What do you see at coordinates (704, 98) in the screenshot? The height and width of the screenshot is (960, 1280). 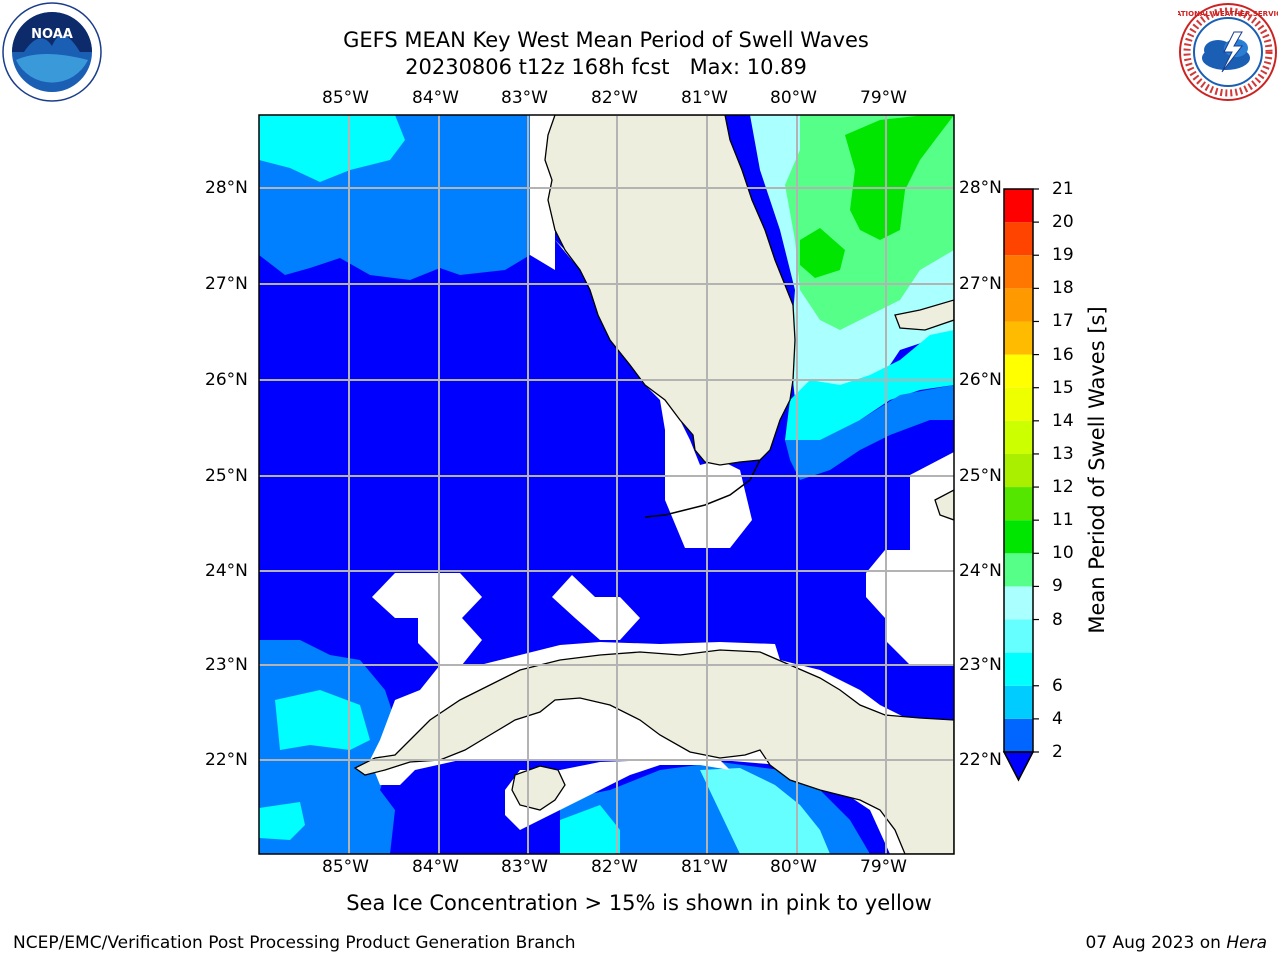 I see `lon-label-top: 81°W` at bounding box center [704, 98].